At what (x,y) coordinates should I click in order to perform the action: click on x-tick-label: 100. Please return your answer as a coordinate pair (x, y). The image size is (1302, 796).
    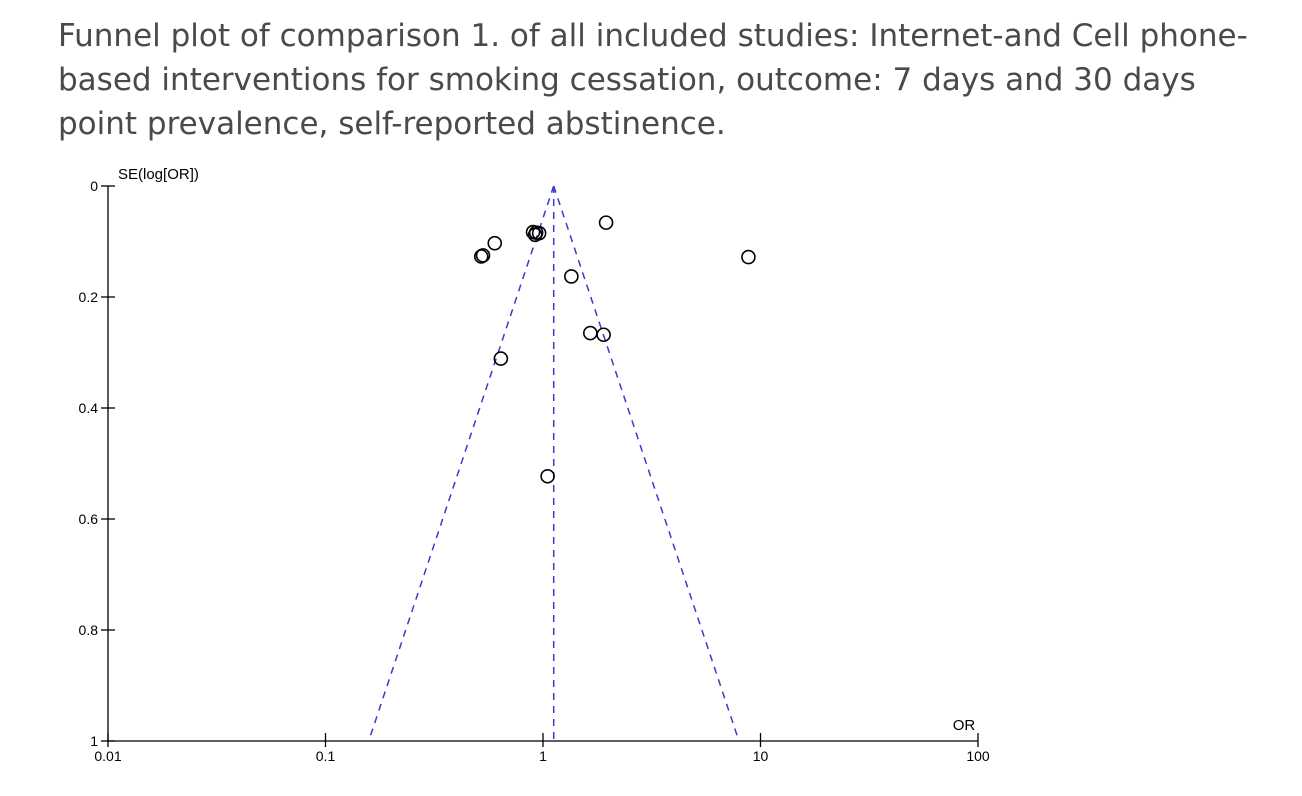
    Looking at the image, I should click on (978, 756).